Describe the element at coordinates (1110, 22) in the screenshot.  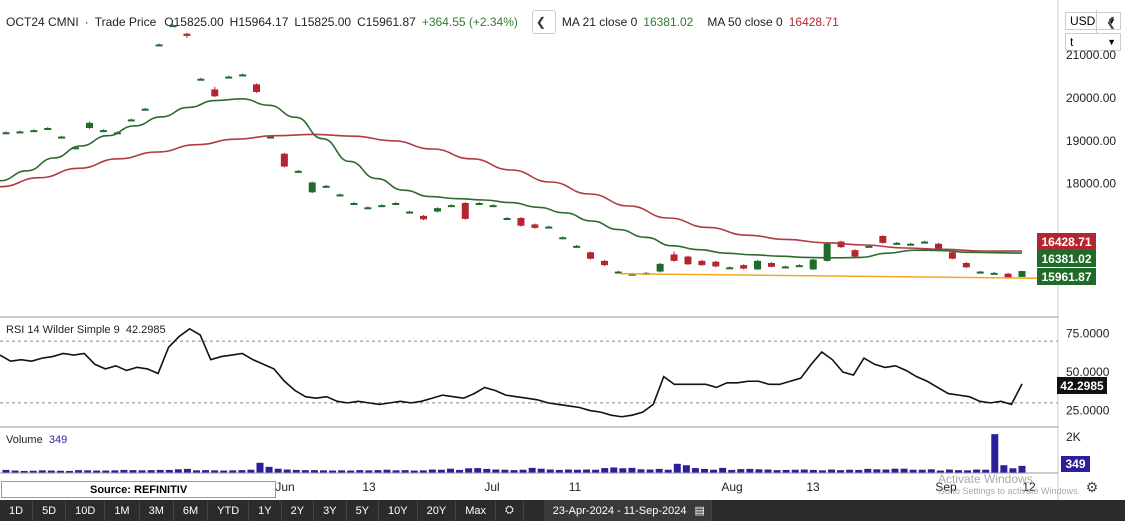
I see `expand-toolbar-button: ❮` at that location.